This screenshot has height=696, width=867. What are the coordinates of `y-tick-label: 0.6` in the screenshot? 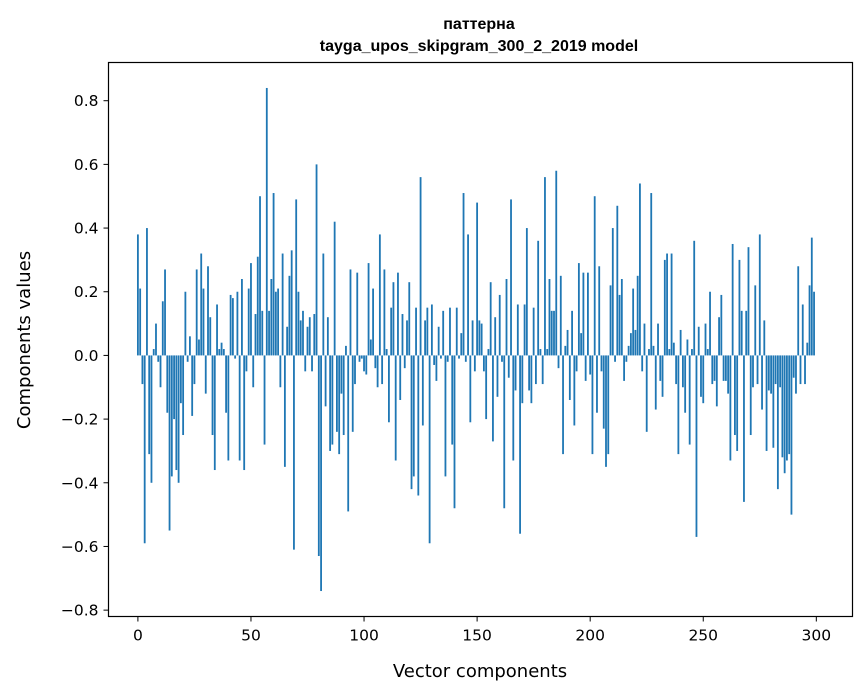 It's located at (86, 165).